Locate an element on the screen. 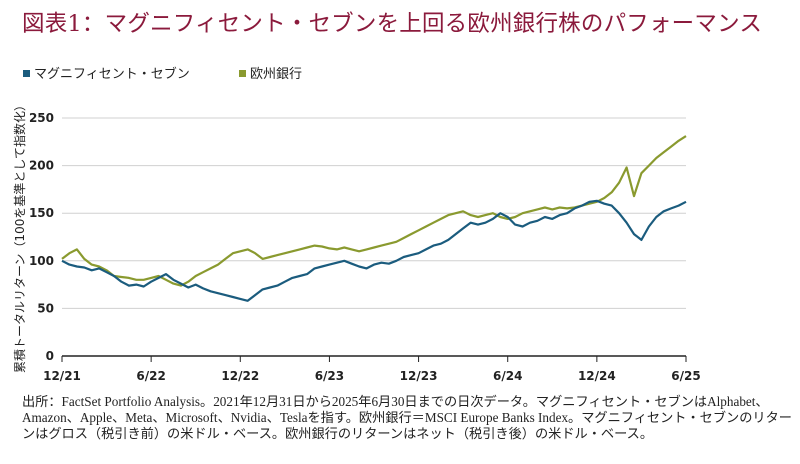 Image resolution: width=800 pixels, height=464 pixels. y-tick-label: 150 is located at coordinates (41, 213).